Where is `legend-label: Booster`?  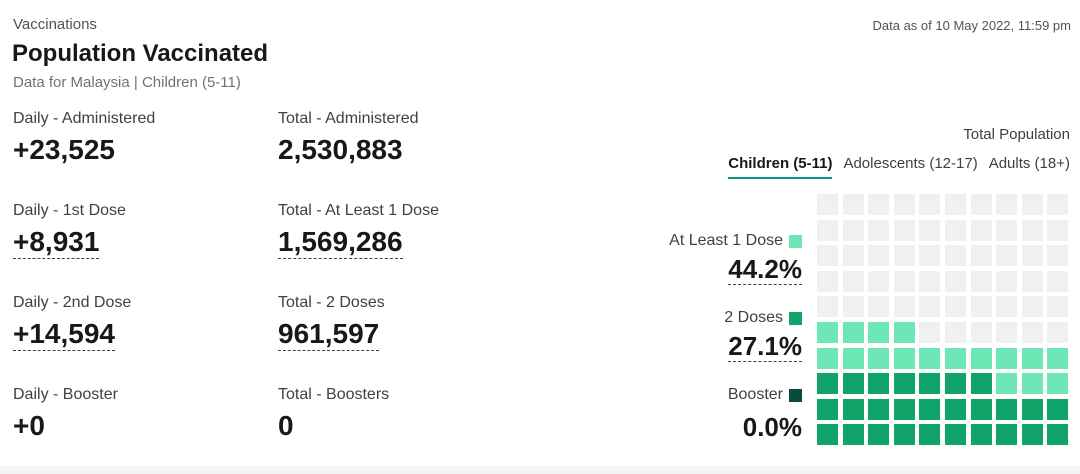
legend-label: Booster is located at coordinates (755, 394).